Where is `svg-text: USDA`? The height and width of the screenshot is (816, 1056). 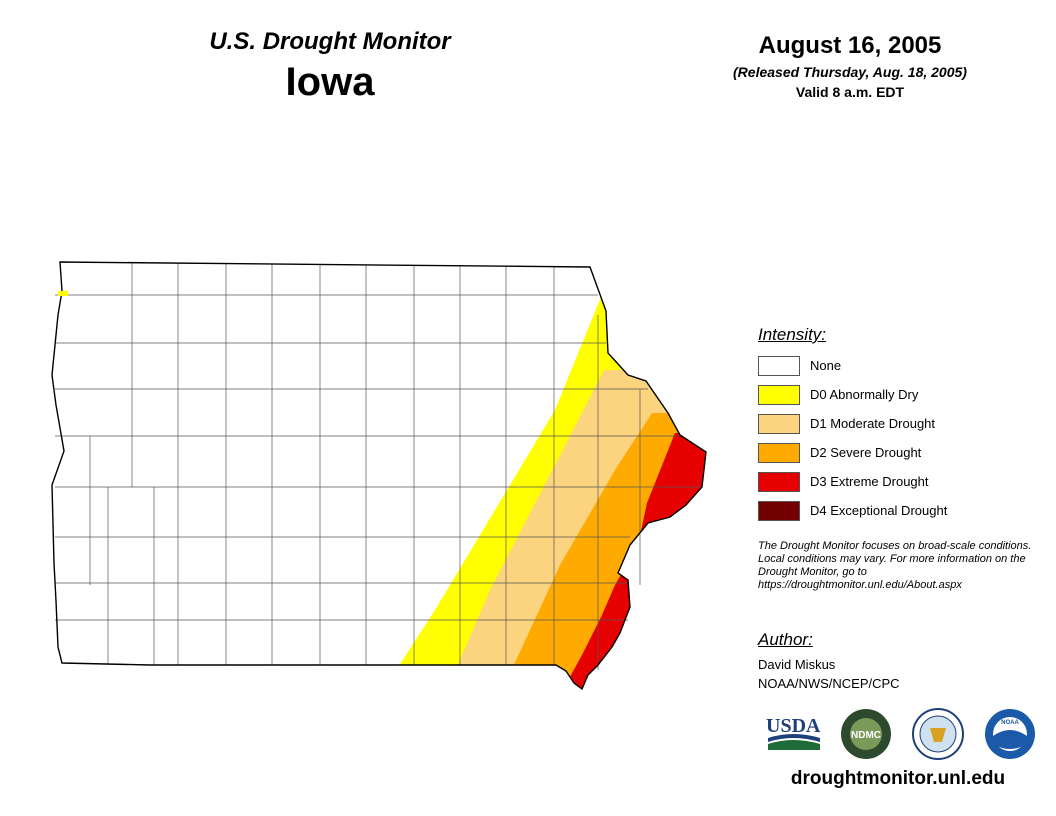
svg-text: USDA is located at coordinates (793, 726).